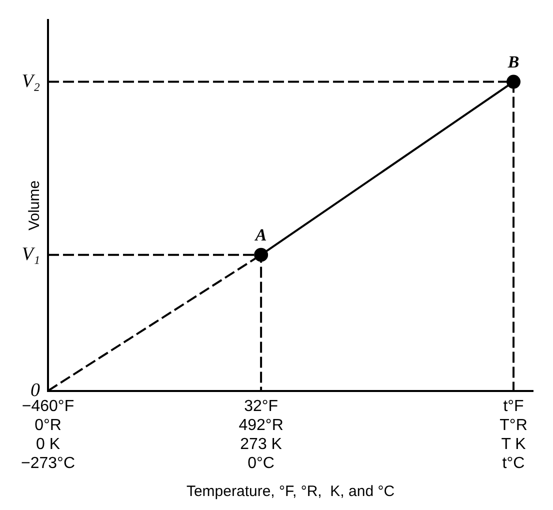  What do you see at coordinates (31, 81) in the screenshot?
I see `annotation: V₂` at bounding box center [31, 81].